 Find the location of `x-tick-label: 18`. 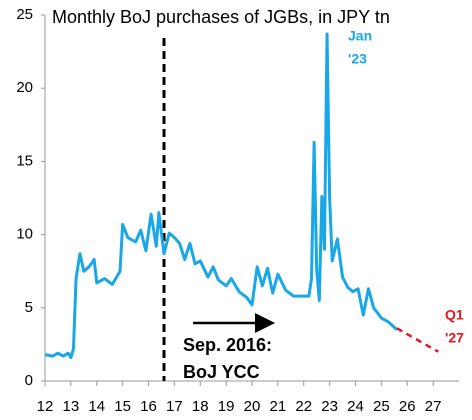

x-tick-label: 18 is located at coordinates (200, 406).